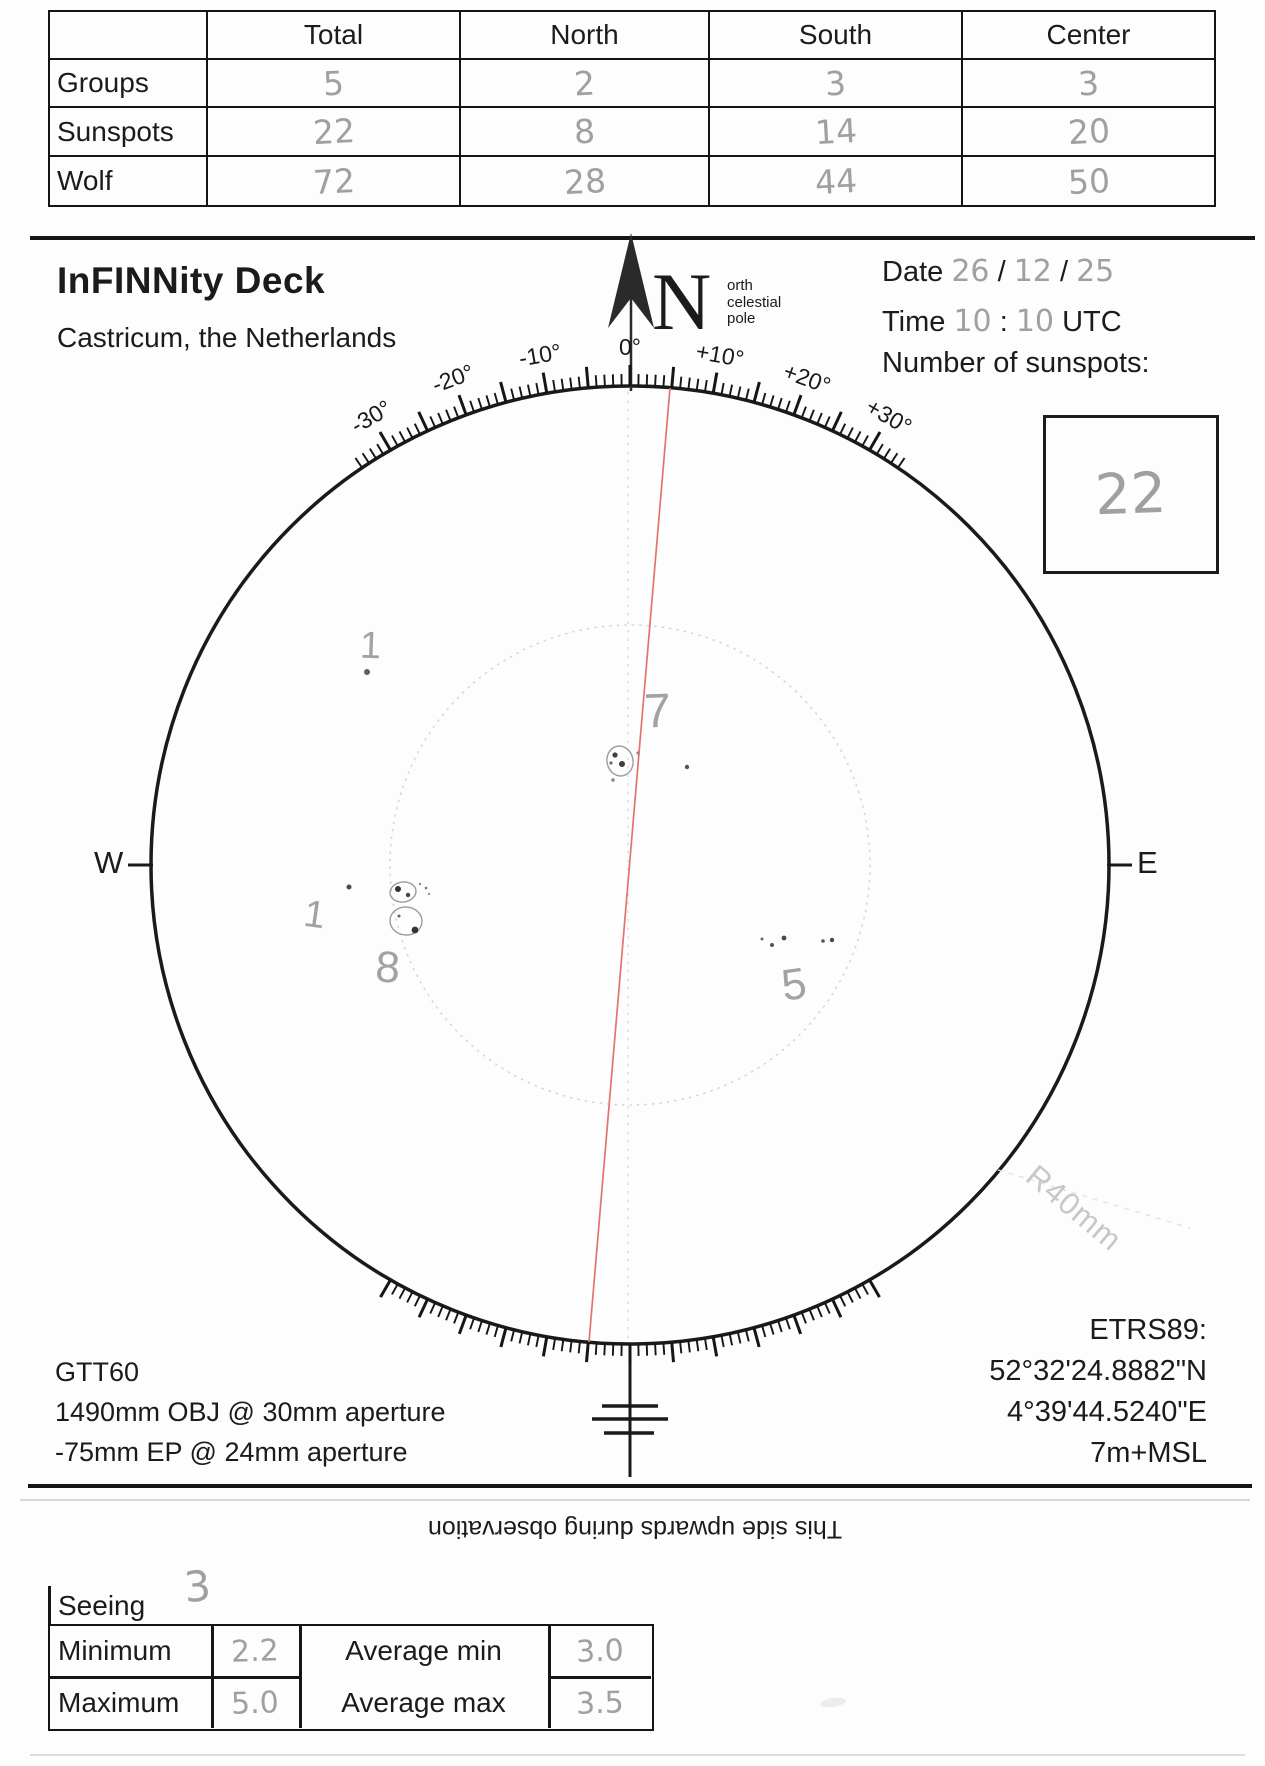 The width and height of the screenshot is (1265, 1766). I want to click on summary-corner-cell, so click(128, 35).